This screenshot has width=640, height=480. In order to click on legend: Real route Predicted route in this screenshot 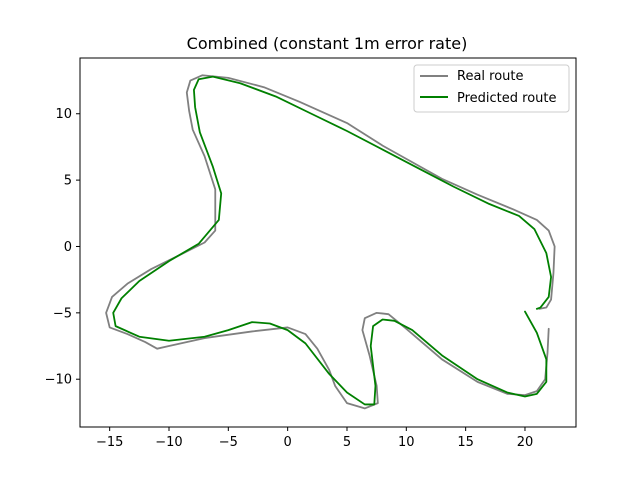, I will do `click(491, 88)`.